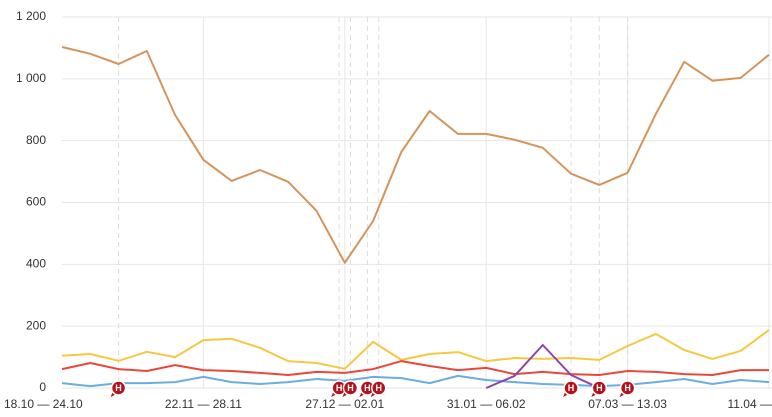 Image resolution: width=772 pixels, height=417 pixels. Describe the element at coordinates (203, 404) in the screenshot. I see `x-tick-label: 22.11 — 28.11` at that location.